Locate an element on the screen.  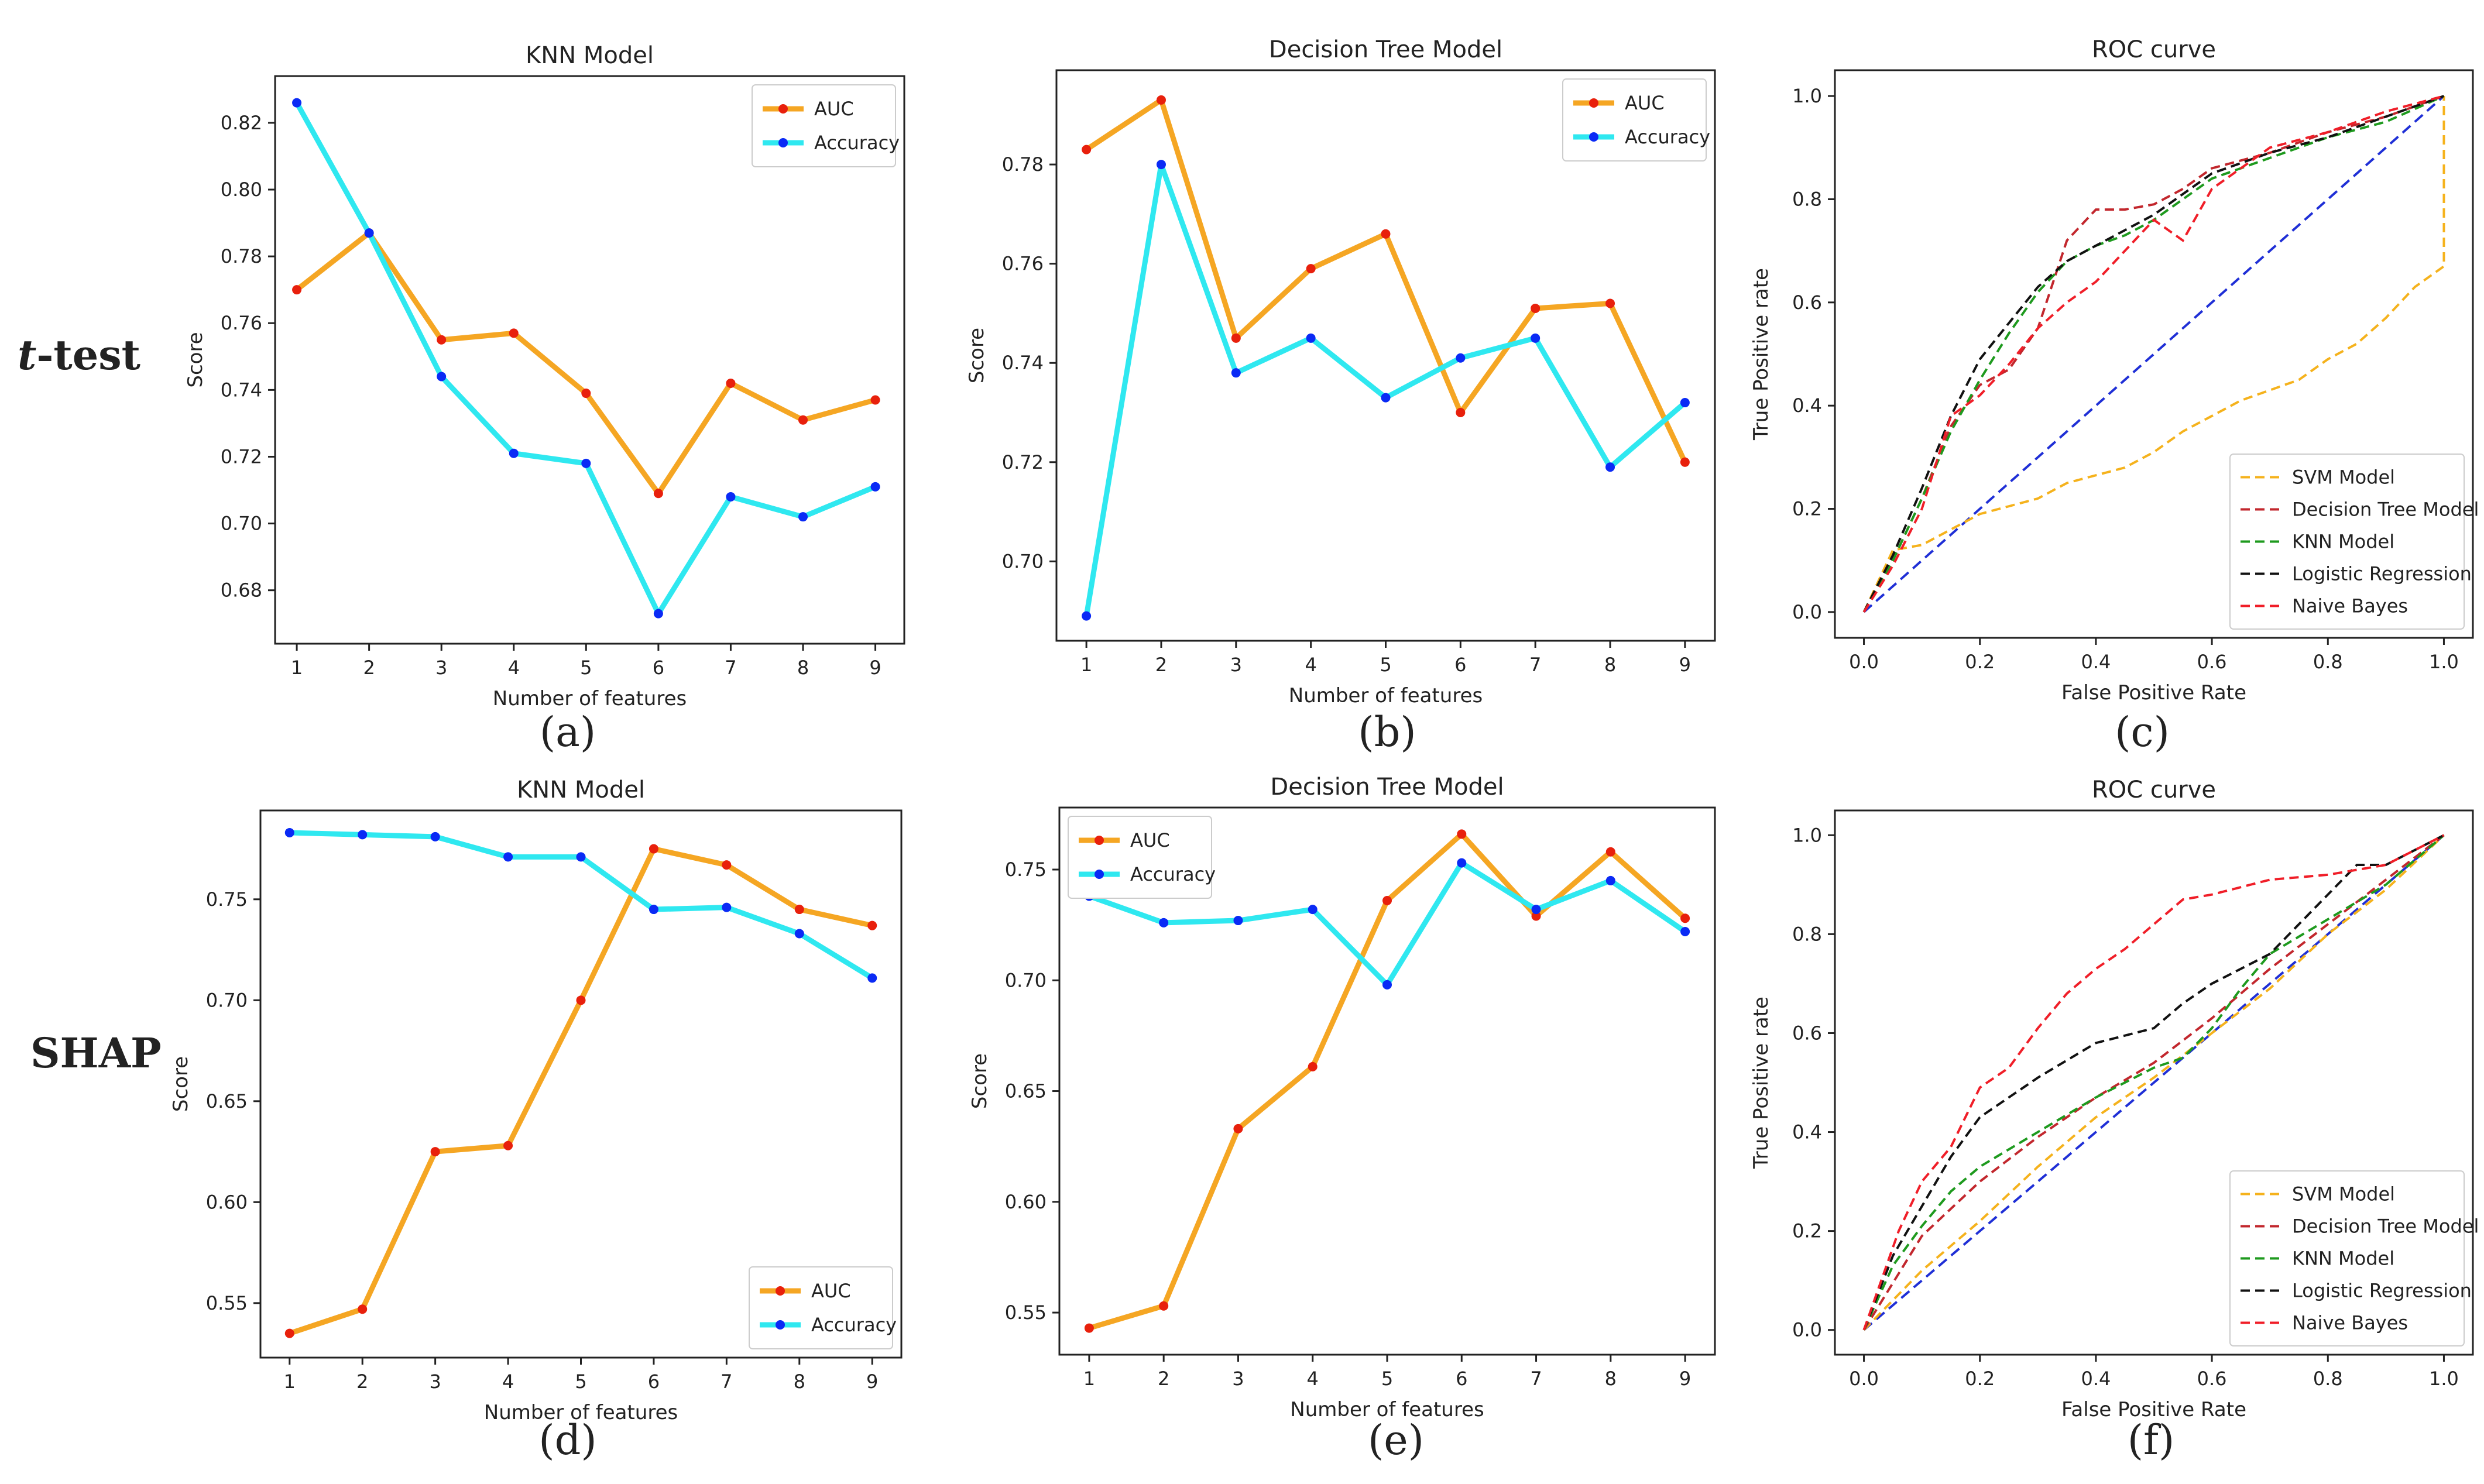
y-tick-label: 0.68 is located at coordinates (241, 590).